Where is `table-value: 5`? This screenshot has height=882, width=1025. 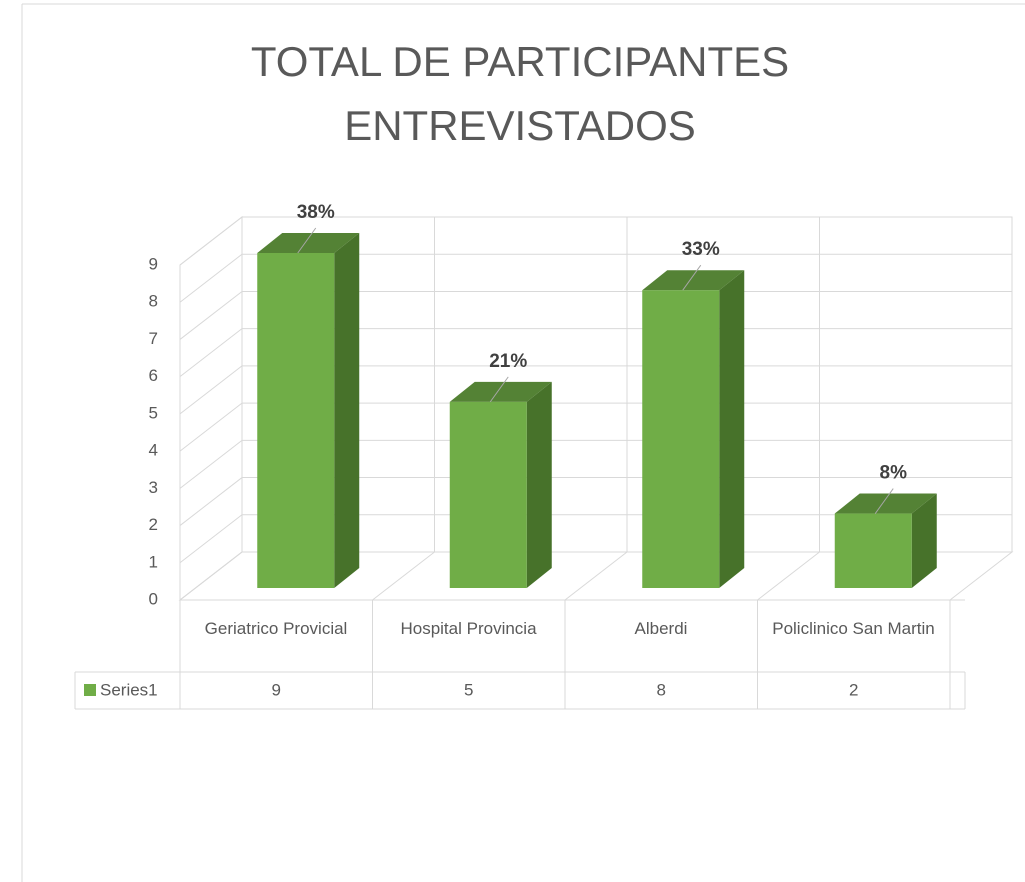 table-value: 5 is located at coordinates (468, 689).